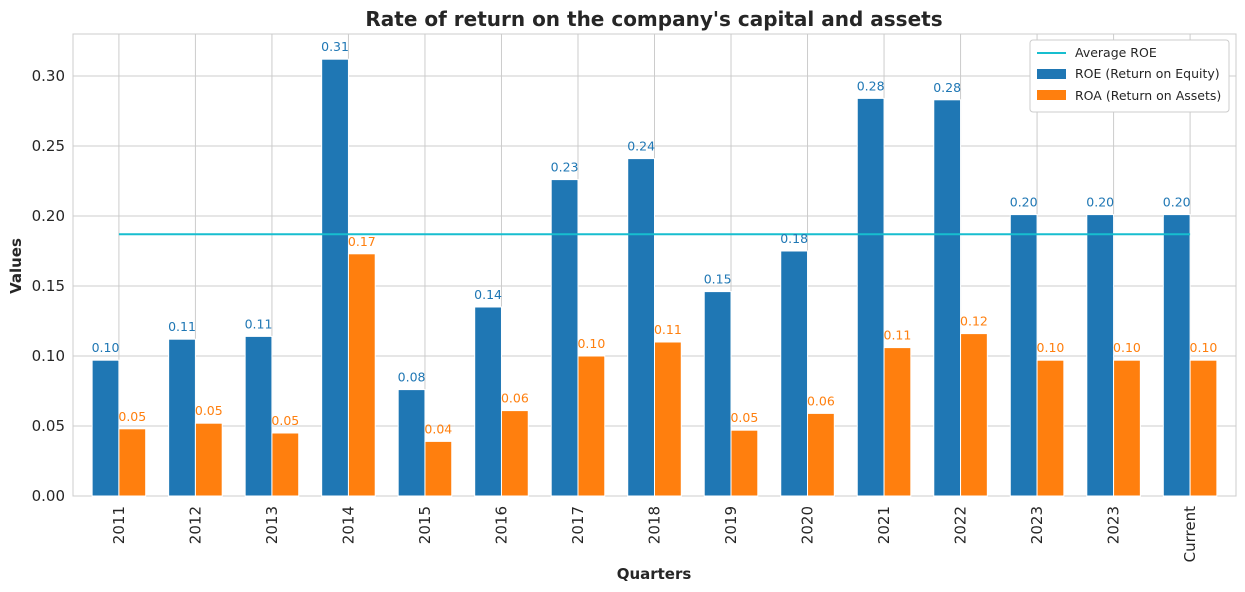  I want to click on roa-bar-value-label: 0.04, so click(438, 428).